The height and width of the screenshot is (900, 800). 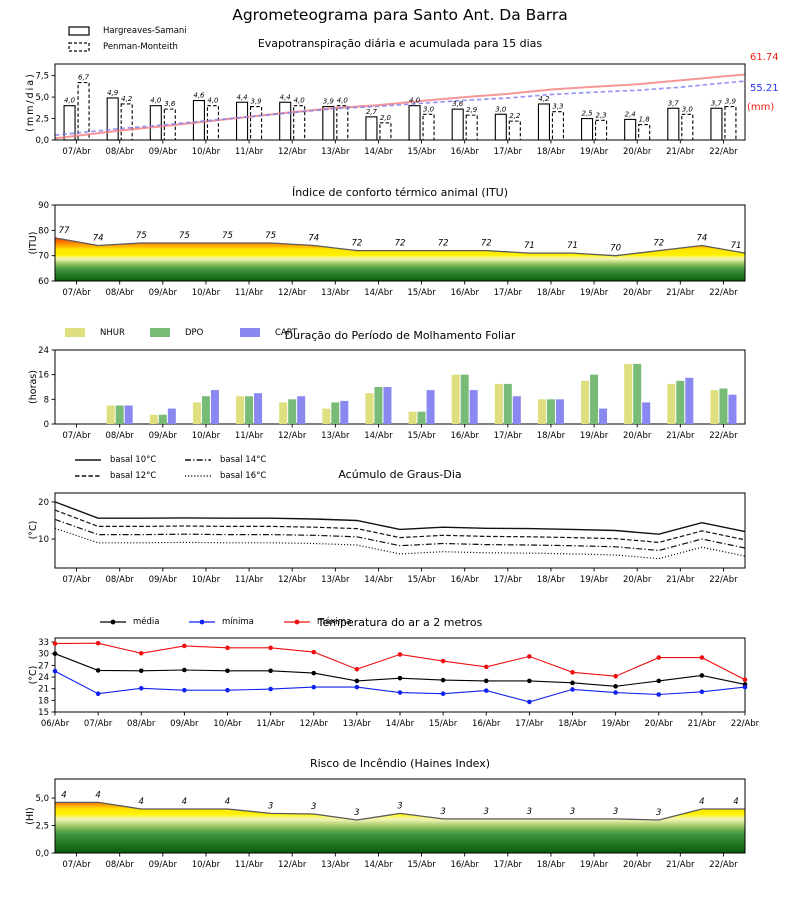 I want to click on svg-text: 2,3, so click(x=600, y=115).